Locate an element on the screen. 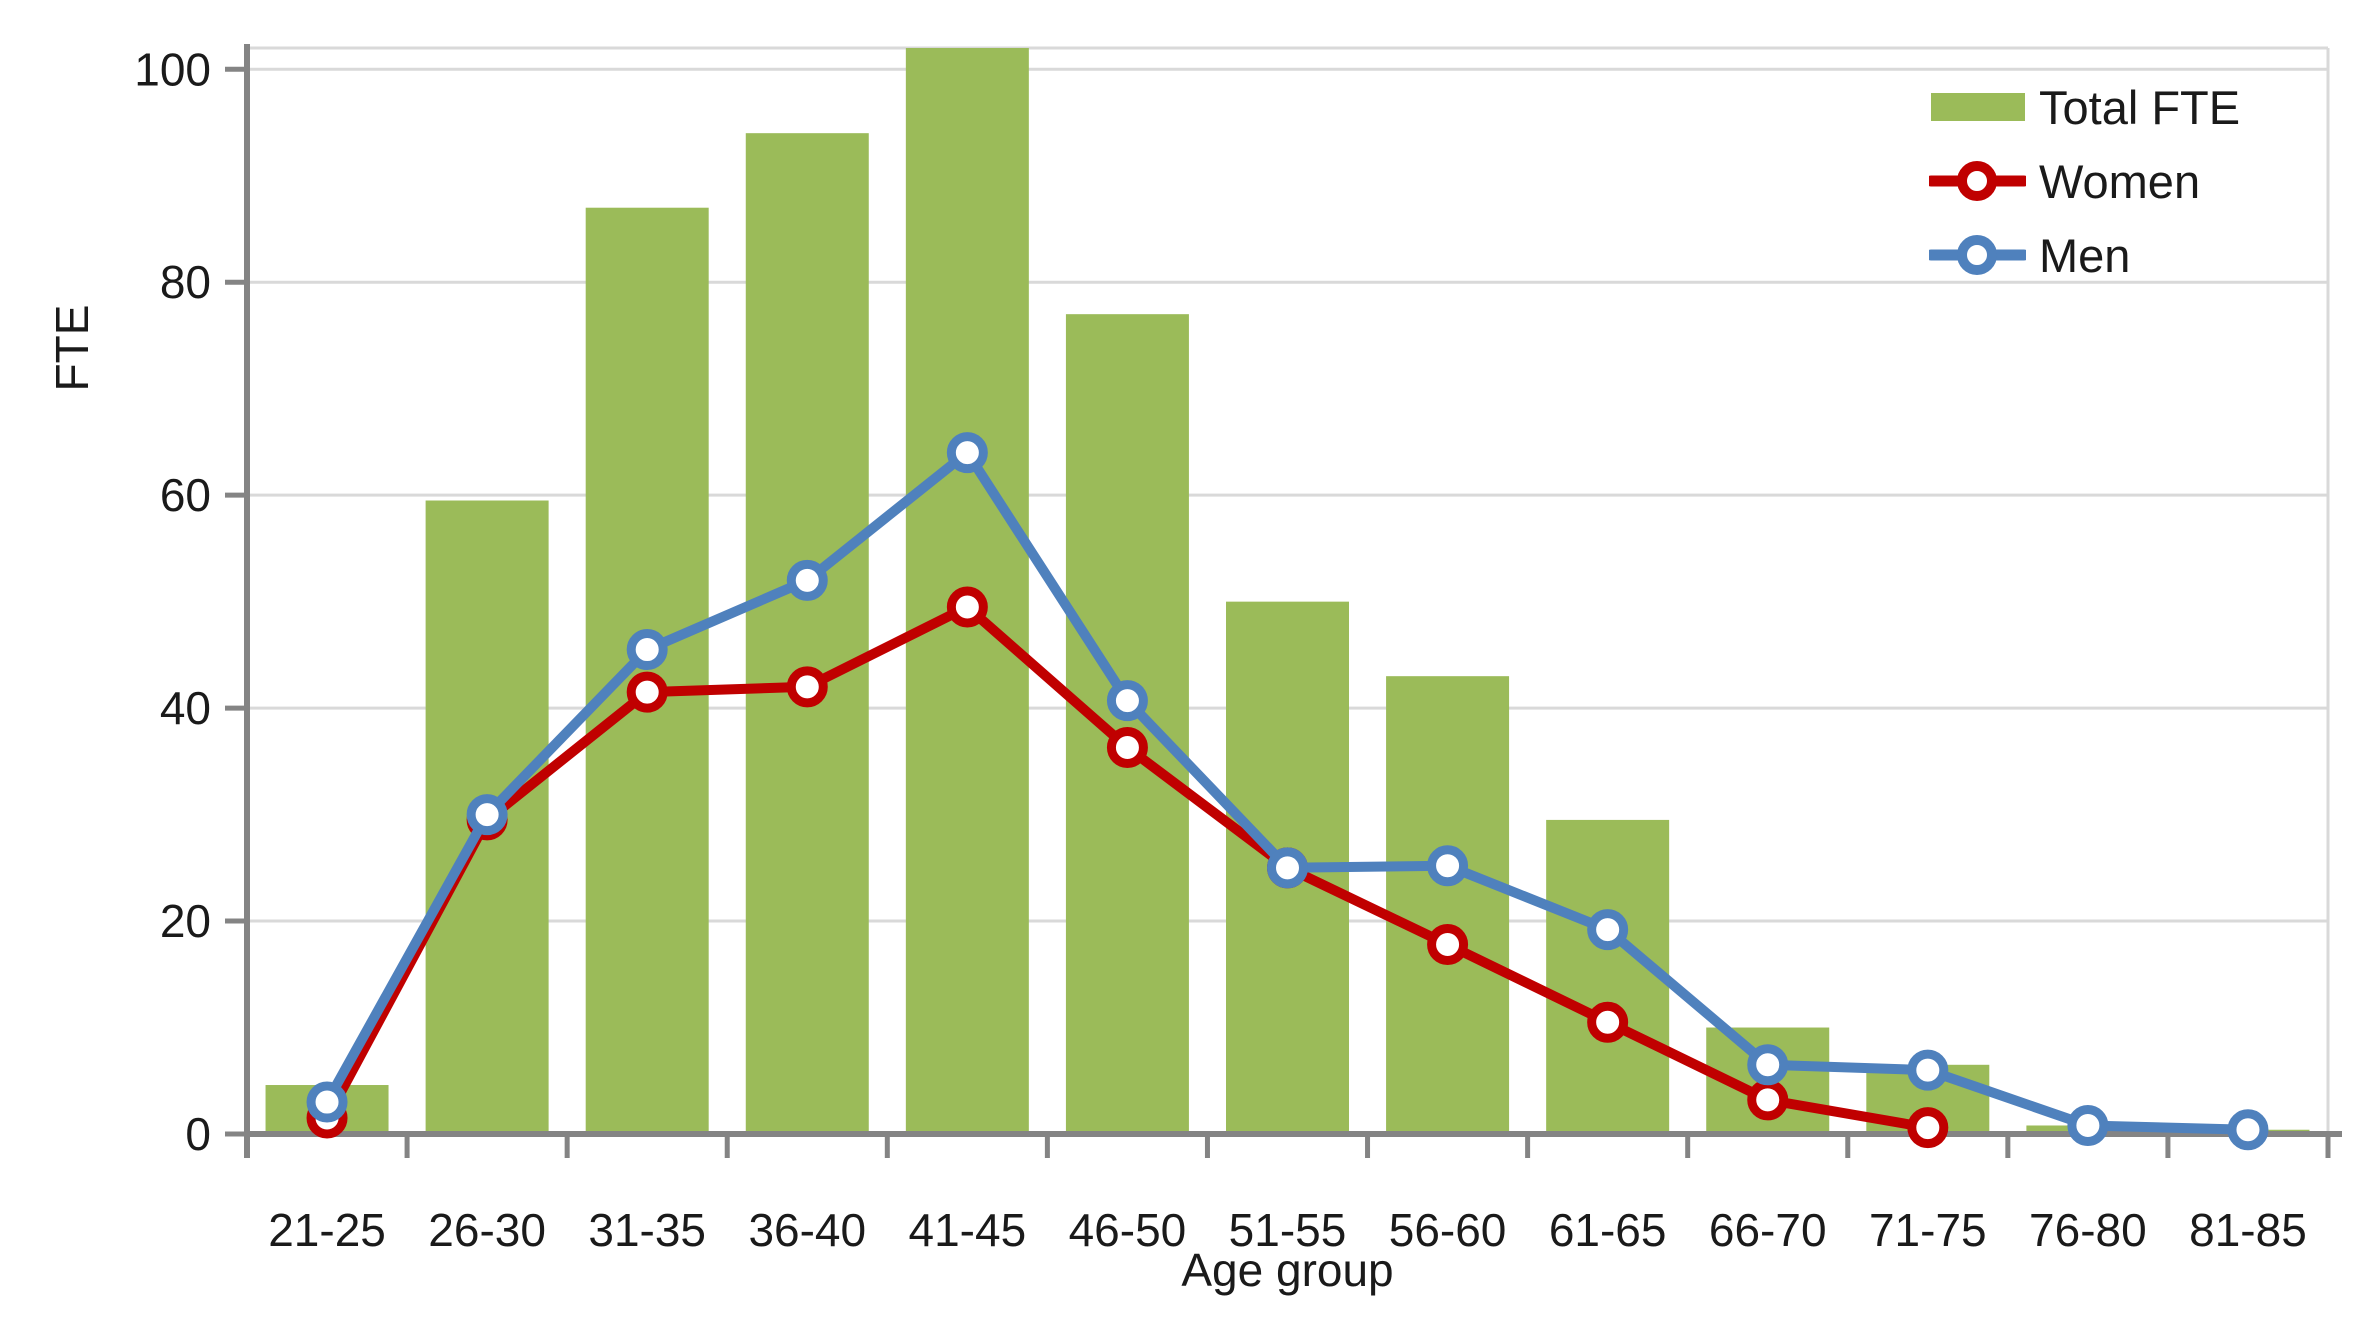 Image resolution: width=2379 pixels, height=1319 pixels. x-tick-label: 36-40 is located at coordinates (807, 1230).